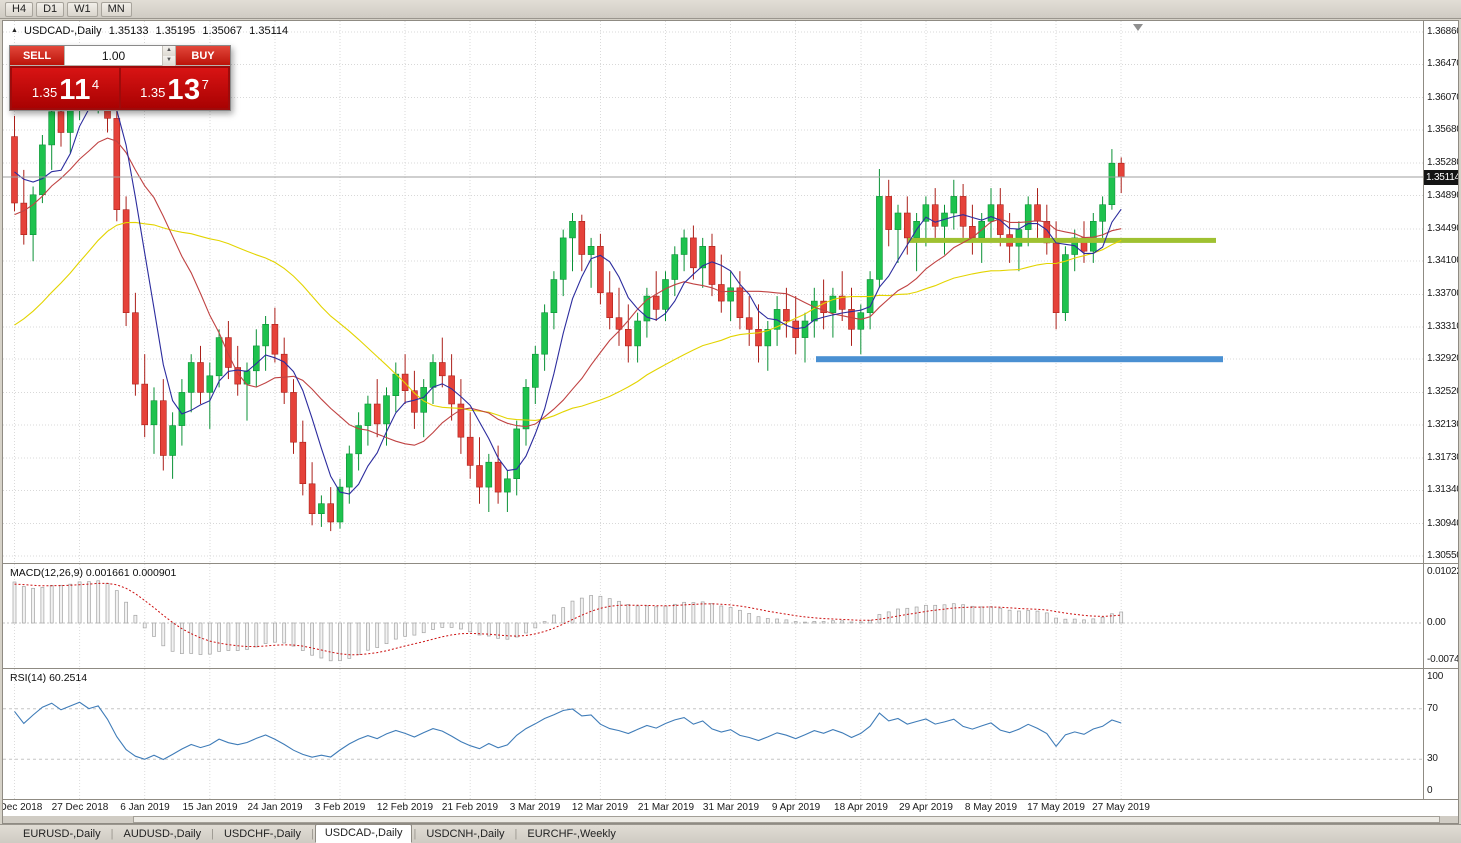 This screenshot has width=1461, height=843. I want to click on date-axis-label: 12 Feb 2019, so click(405, 807).